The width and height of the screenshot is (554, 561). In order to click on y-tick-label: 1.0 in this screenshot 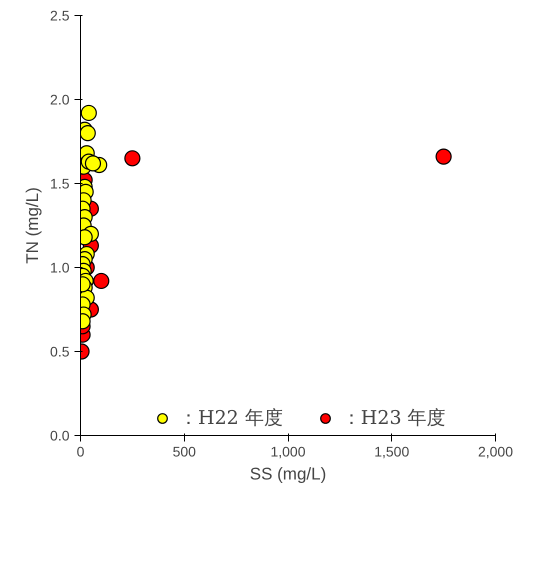, I will do `click(60, 268)`.